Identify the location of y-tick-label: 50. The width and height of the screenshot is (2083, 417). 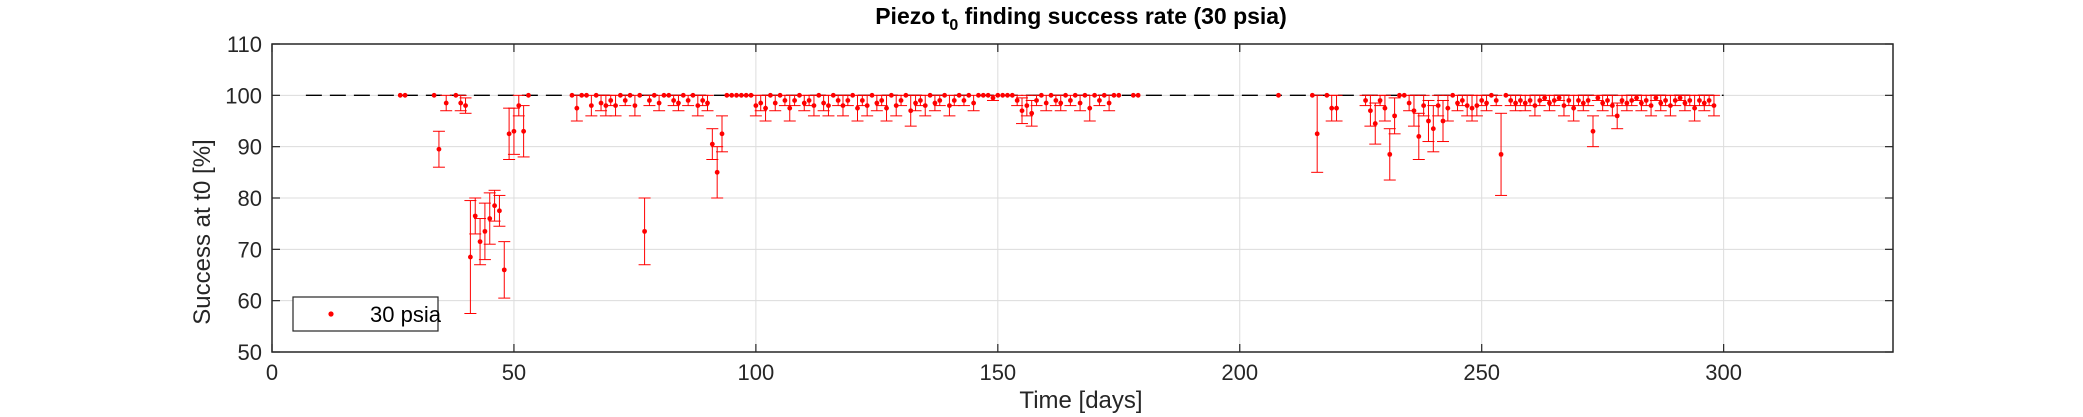
(250, 352).